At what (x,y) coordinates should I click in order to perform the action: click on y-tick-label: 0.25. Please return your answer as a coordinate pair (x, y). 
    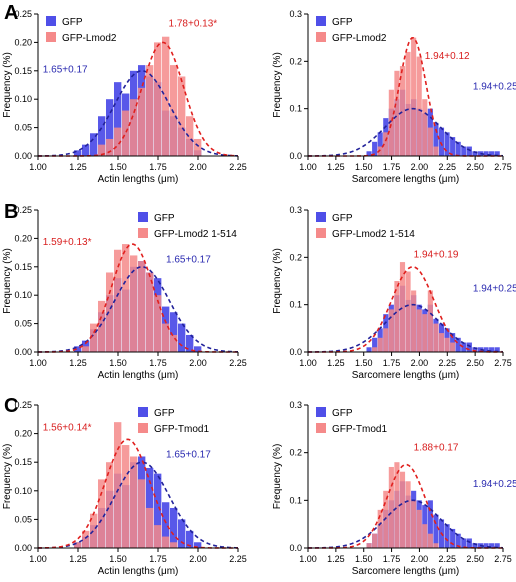
    Looking at the image, I should click on (23, 14).